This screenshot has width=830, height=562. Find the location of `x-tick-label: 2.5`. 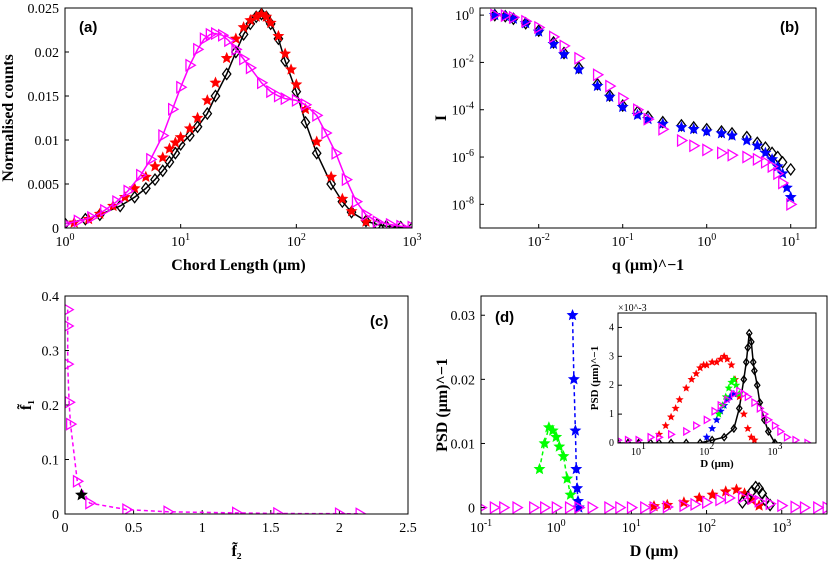

x-tick-label: 2.5 is located at coordinates (408, 528).